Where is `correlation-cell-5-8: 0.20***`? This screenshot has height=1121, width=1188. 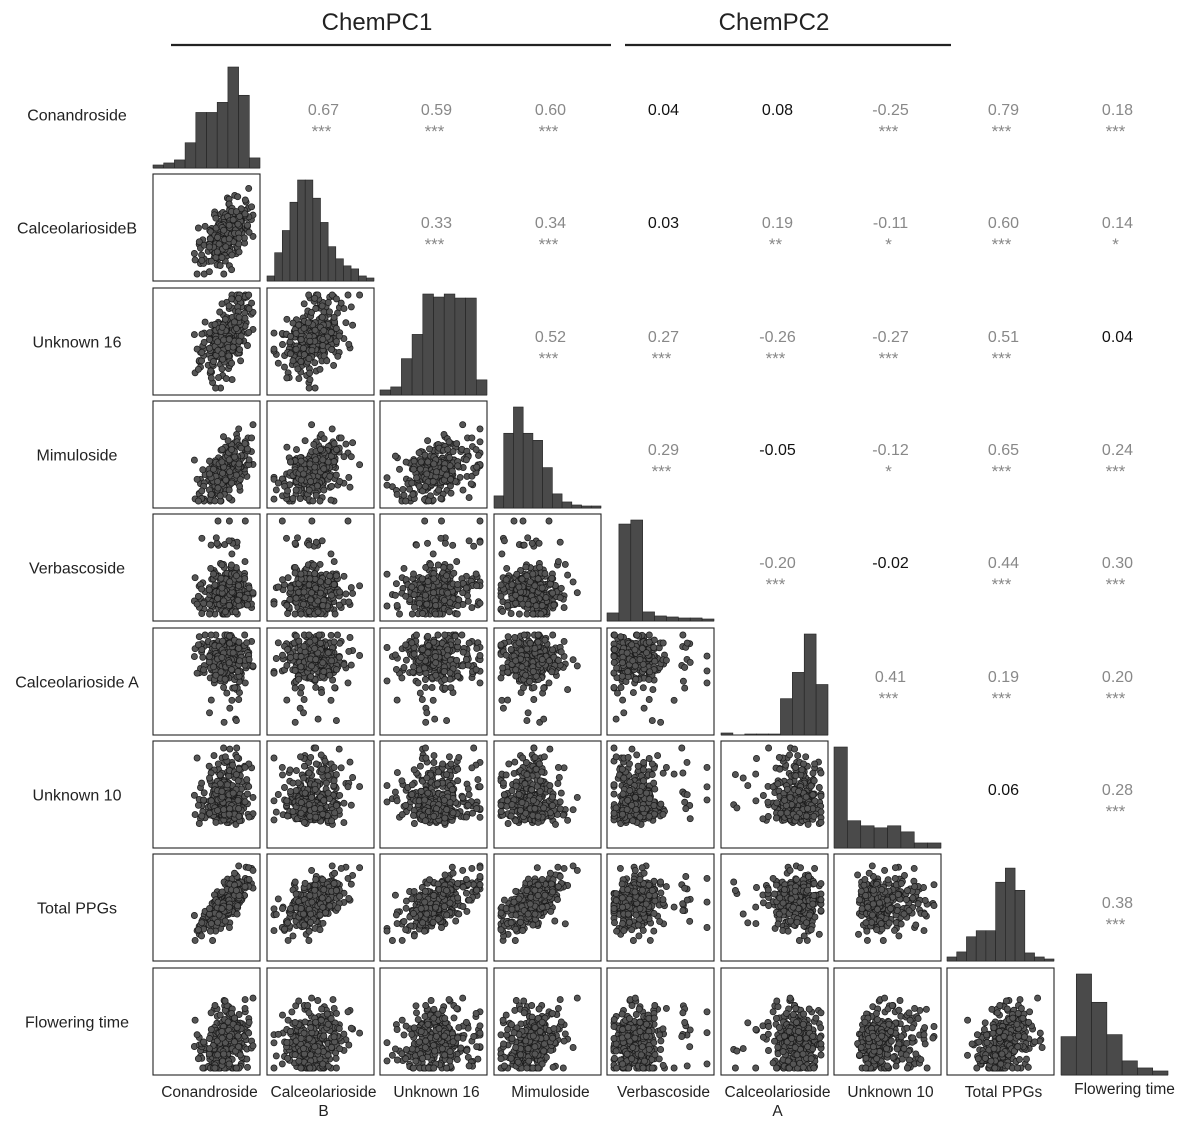 correlation-cell-5-8: 0.20*** is located at coordinates (1117, 688).